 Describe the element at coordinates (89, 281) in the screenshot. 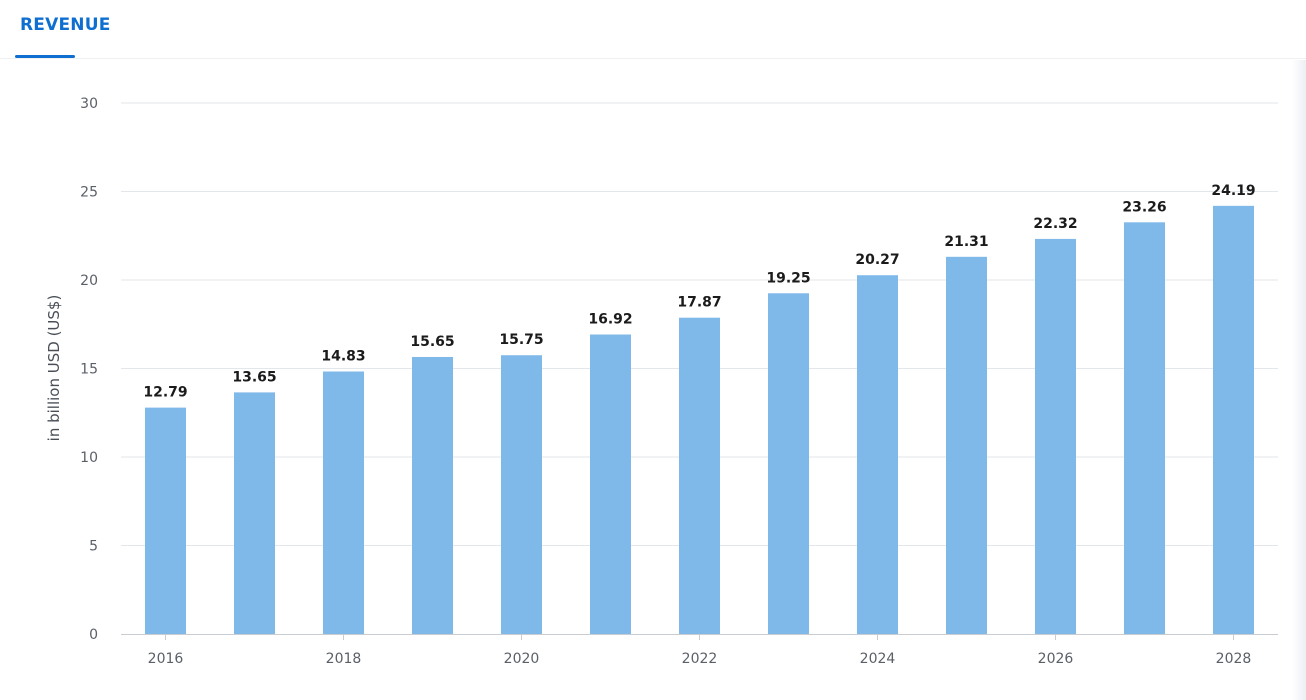

I see `y-tick-label: 20` at that location.